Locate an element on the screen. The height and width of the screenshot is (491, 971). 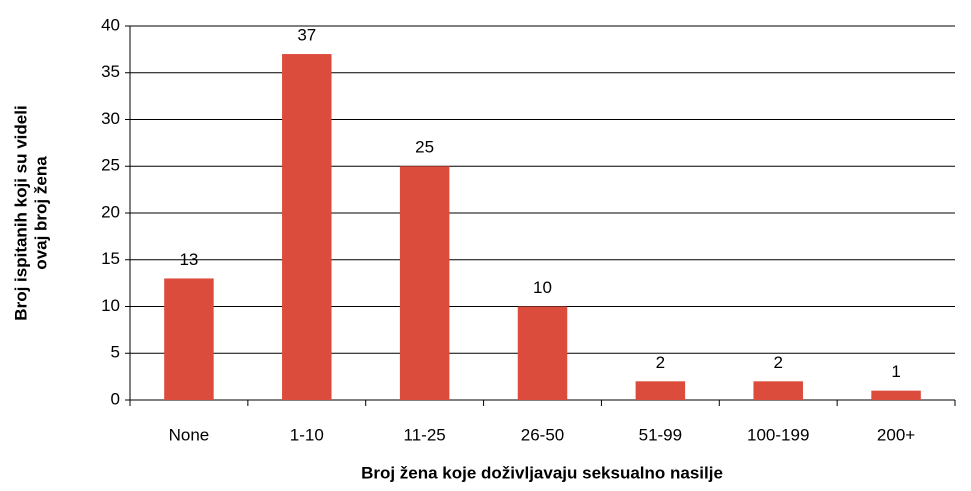
y-axis-label: Broj ispitanih koji su videli is located at coordinates (20, 212).